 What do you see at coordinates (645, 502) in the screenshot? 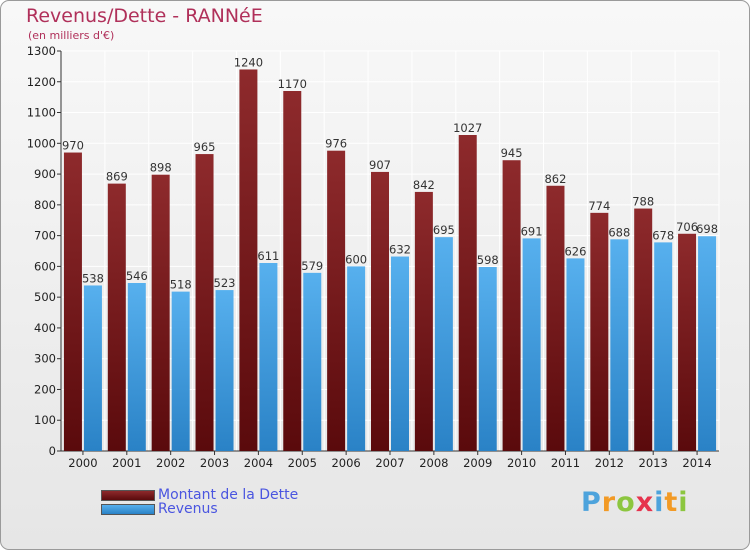
I see `logo-letter: x` at bounding box center [645, 502].